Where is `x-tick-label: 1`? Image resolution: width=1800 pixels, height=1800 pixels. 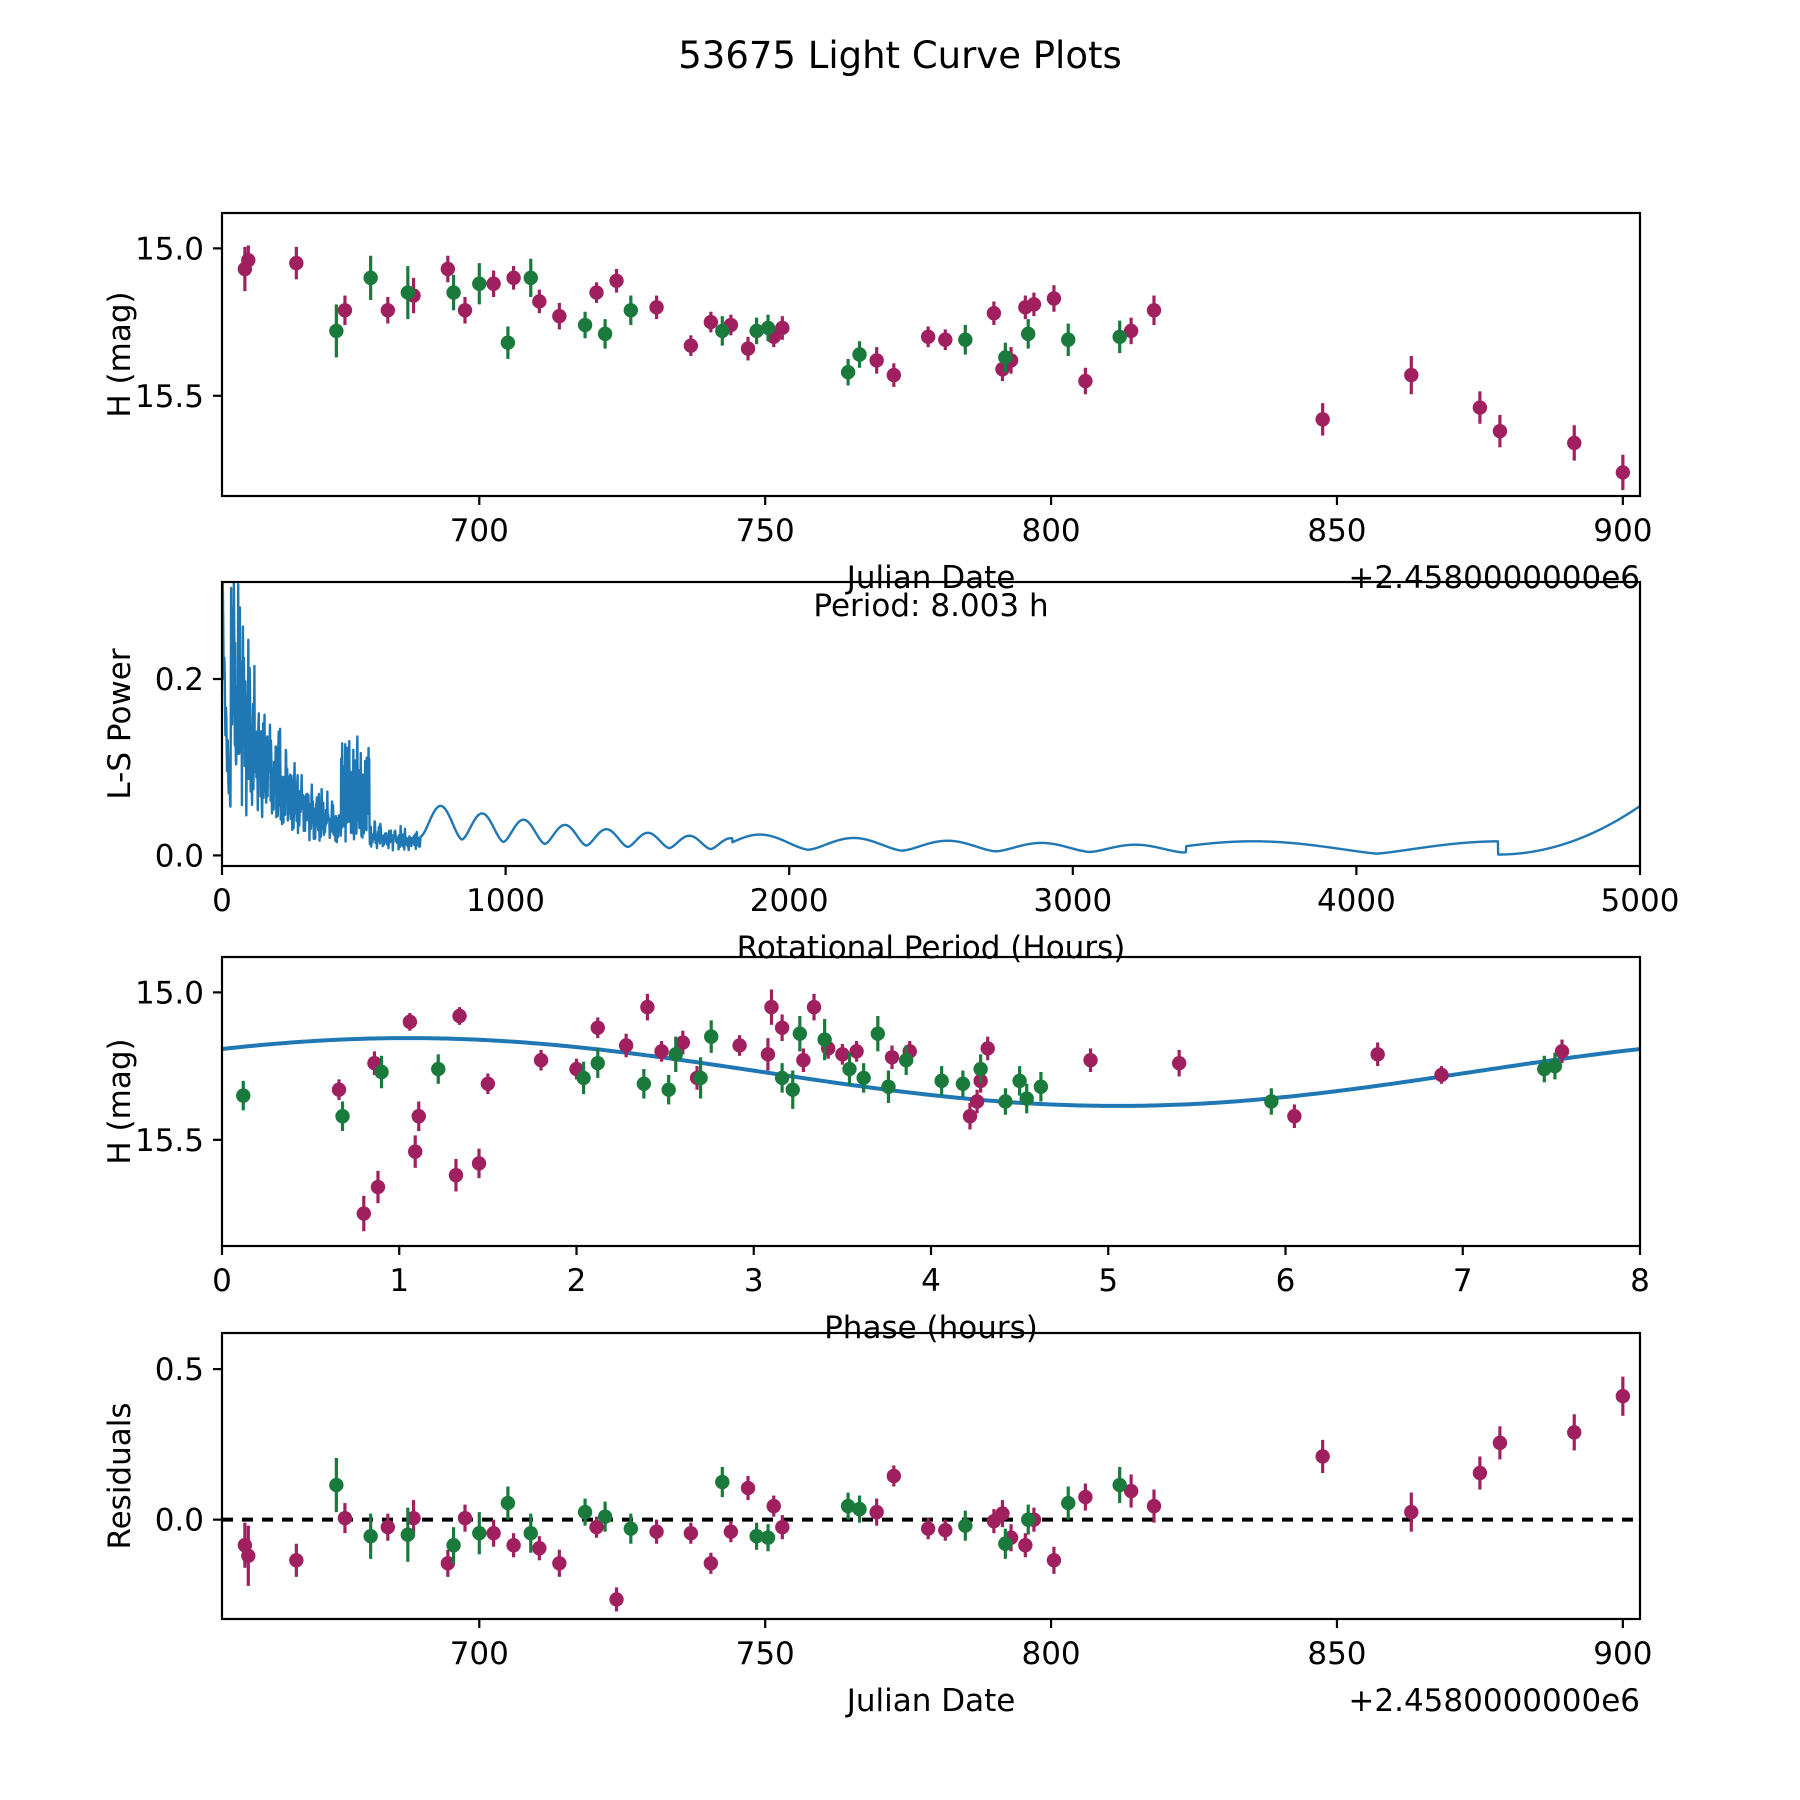
x-tick-label: 1 is located at coordinates (399, 1281).